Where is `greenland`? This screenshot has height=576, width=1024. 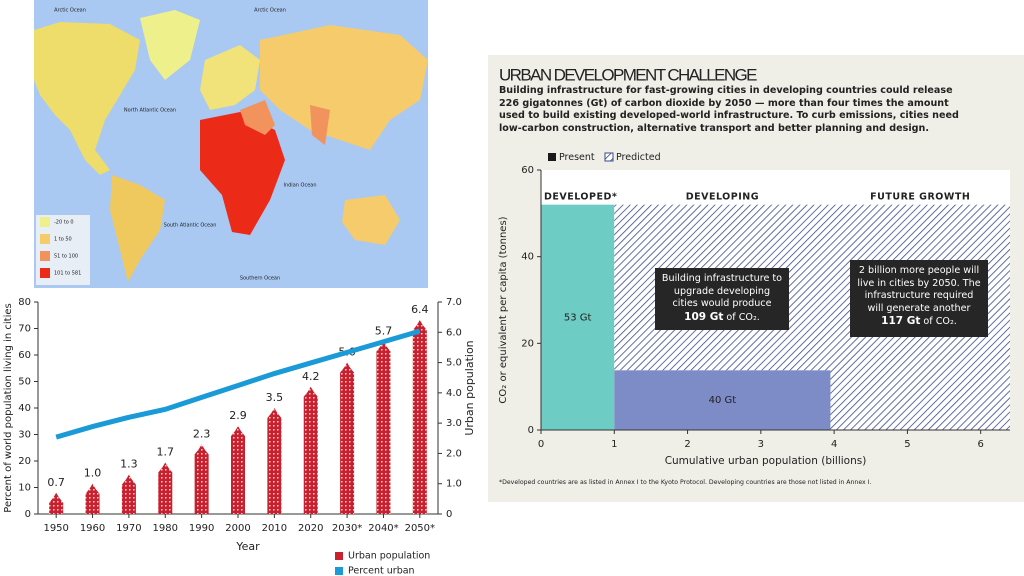 greenland is located at coordinates (170, 45).